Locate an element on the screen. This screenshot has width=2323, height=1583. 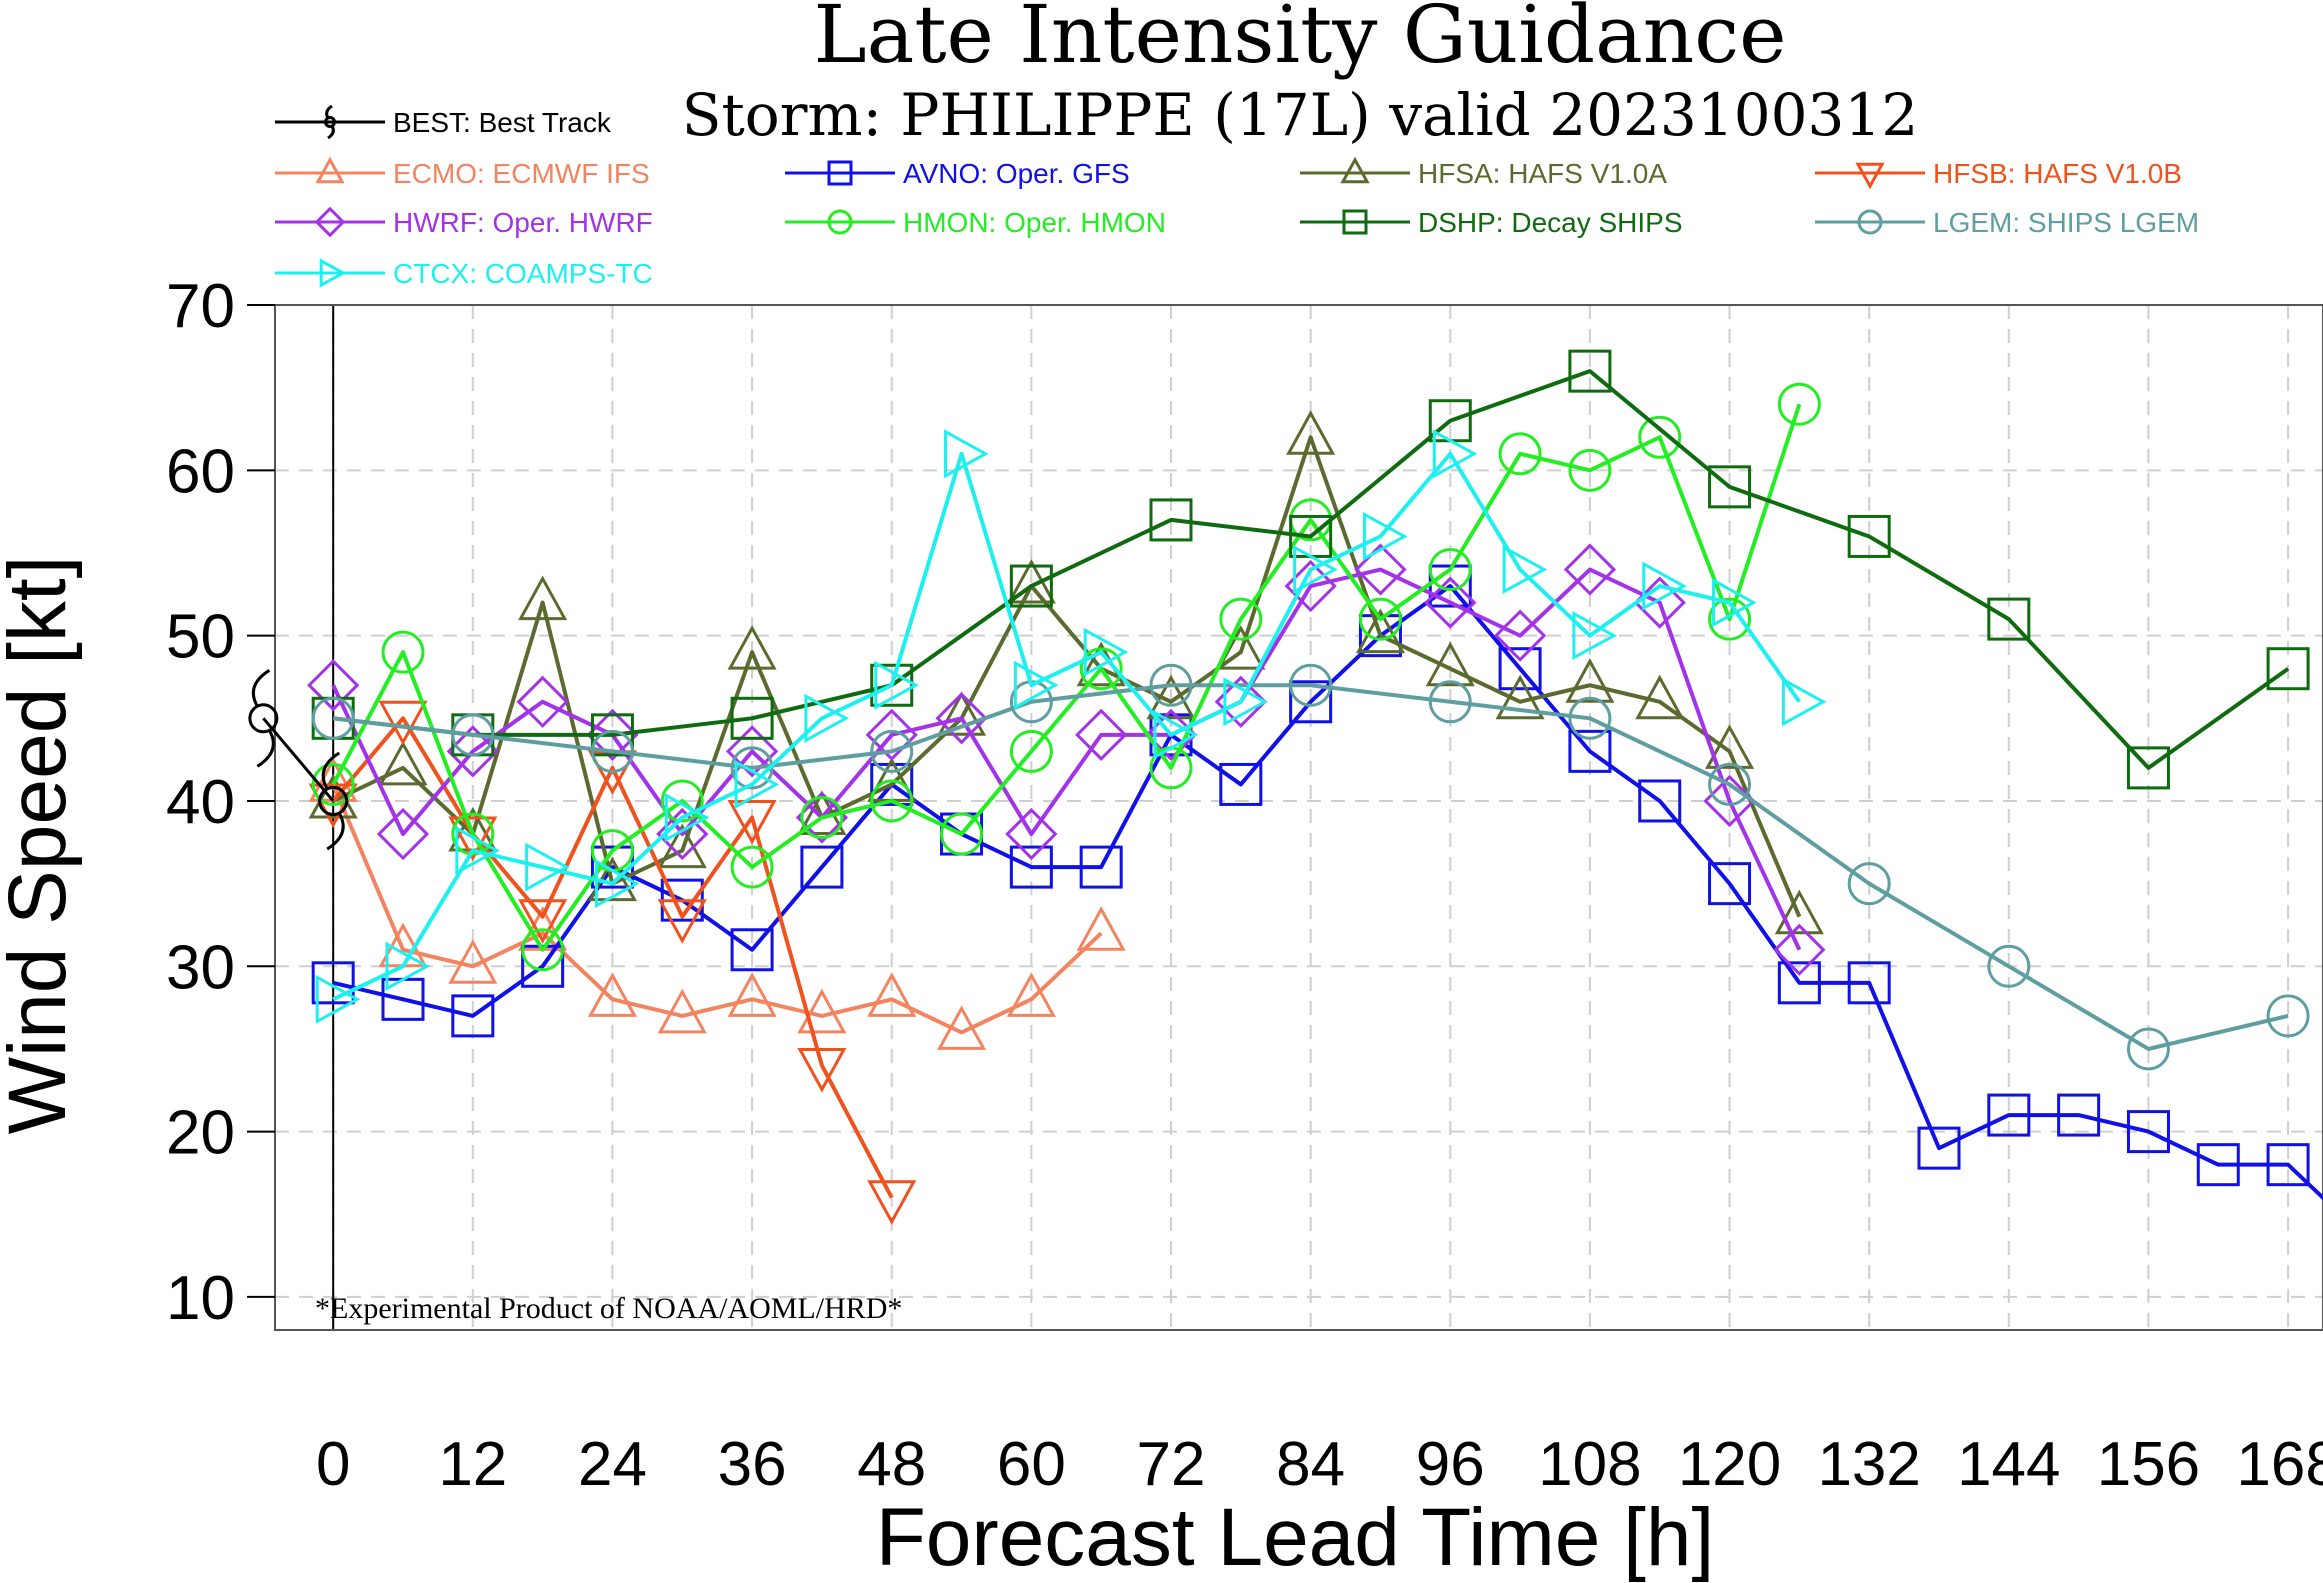
y-tick-label: 20 is located at coordinates (200, 1133).